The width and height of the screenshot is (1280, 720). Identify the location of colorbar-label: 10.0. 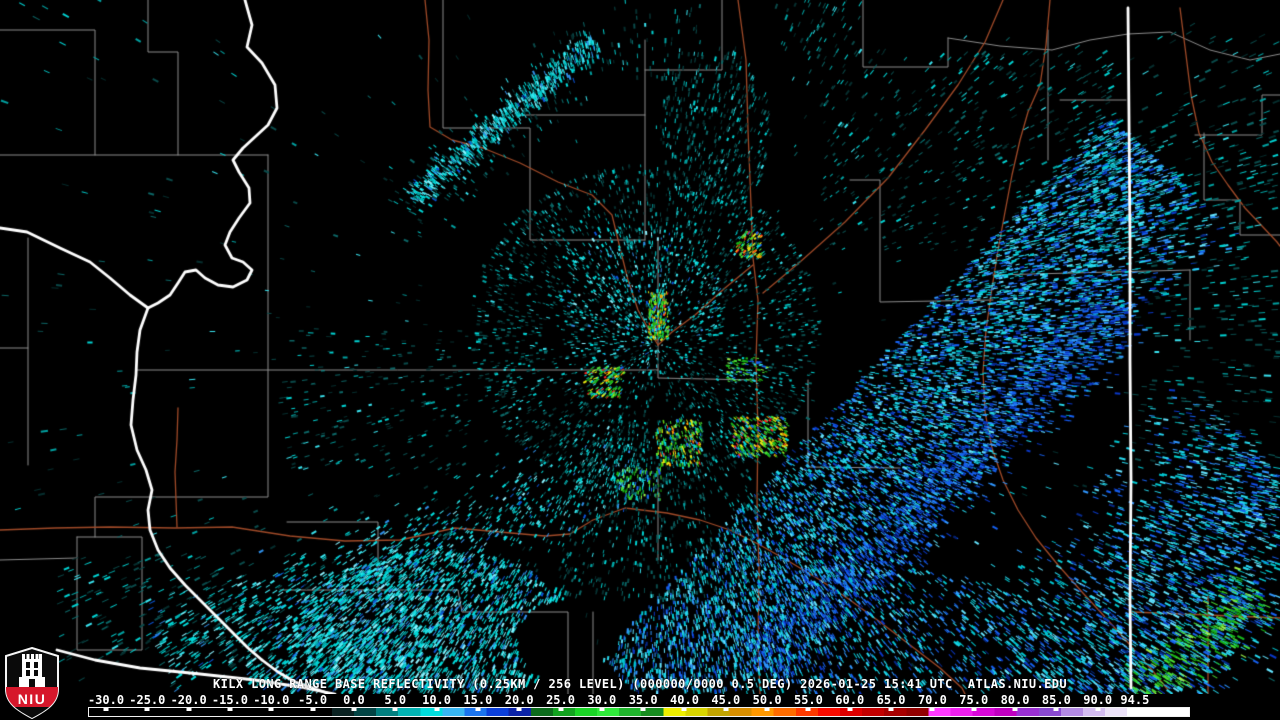
(436, 700).